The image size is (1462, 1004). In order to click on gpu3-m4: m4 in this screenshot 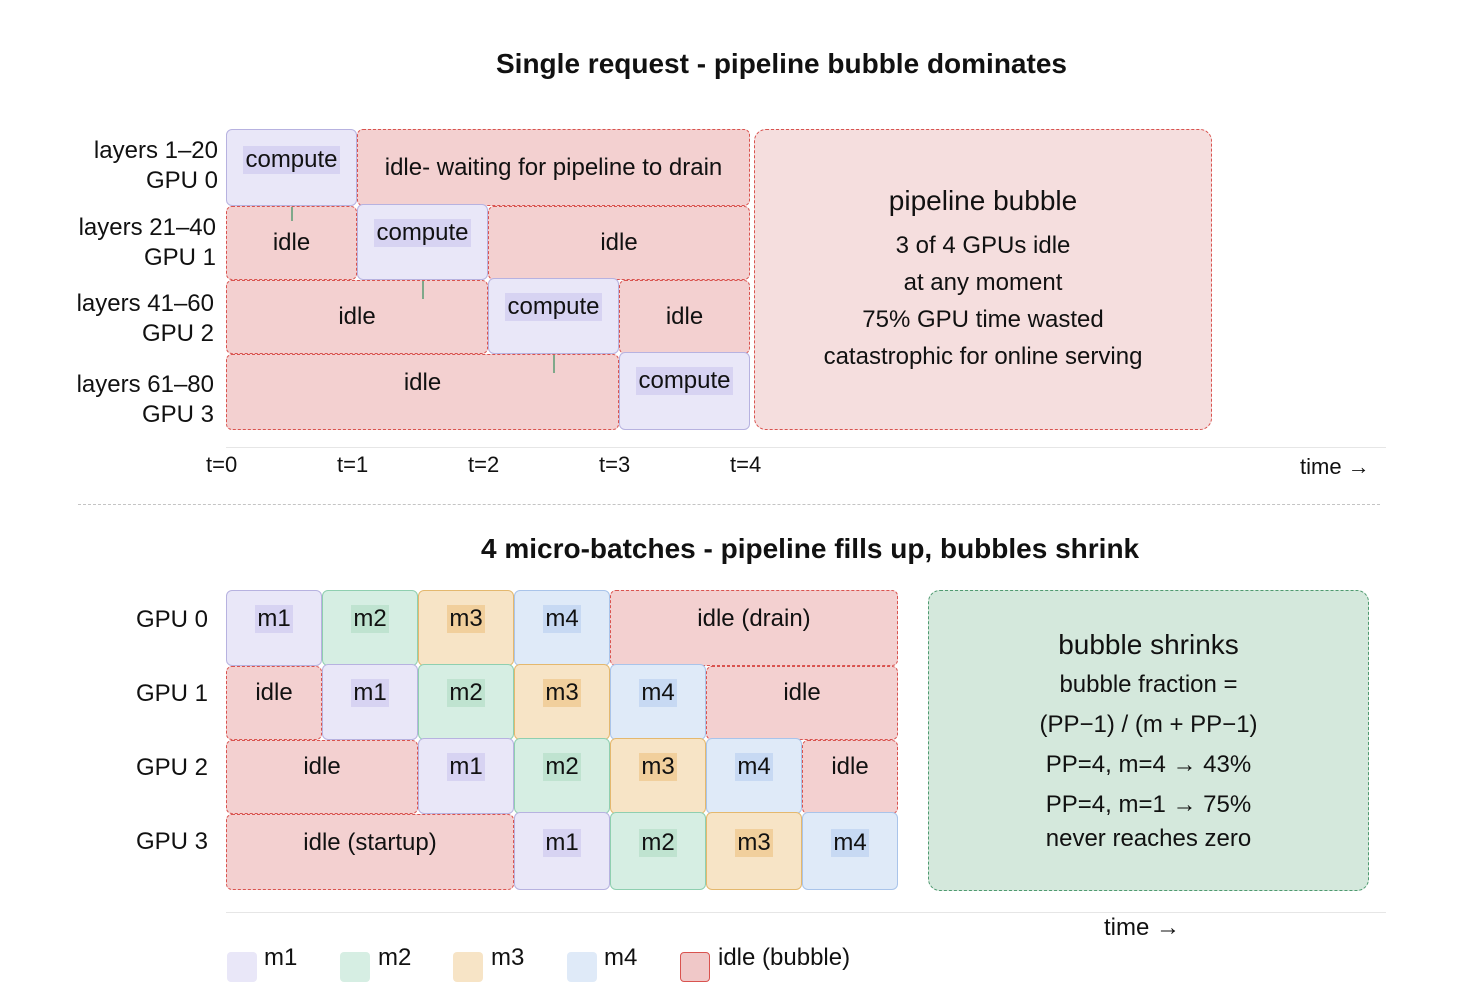, I will do `click(850, 851)`.